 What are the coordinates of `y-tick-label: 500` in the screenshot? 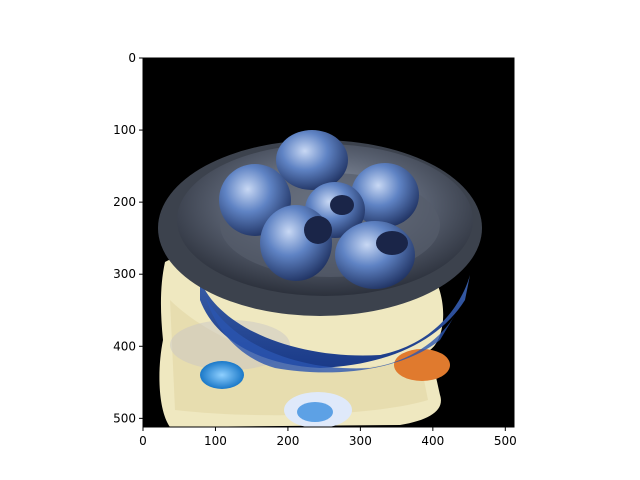 It's located at (124, 418).